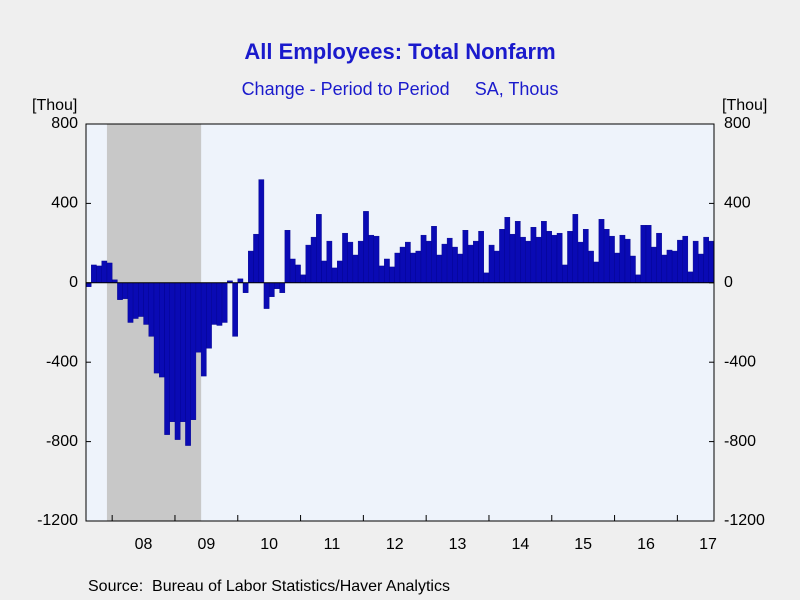  Describe the element at coordinates (54, 105) in the screenshot. I see `y-axis-label: [Thou]` at that location.